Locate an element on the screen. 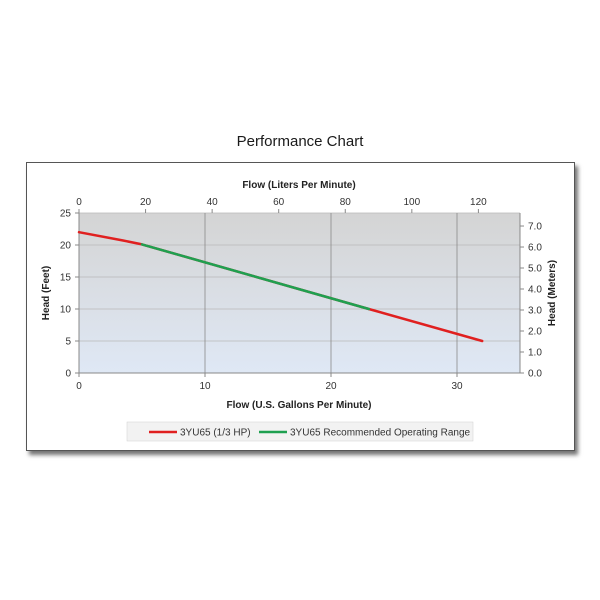  legend-box is located at coordinates (300, 431).